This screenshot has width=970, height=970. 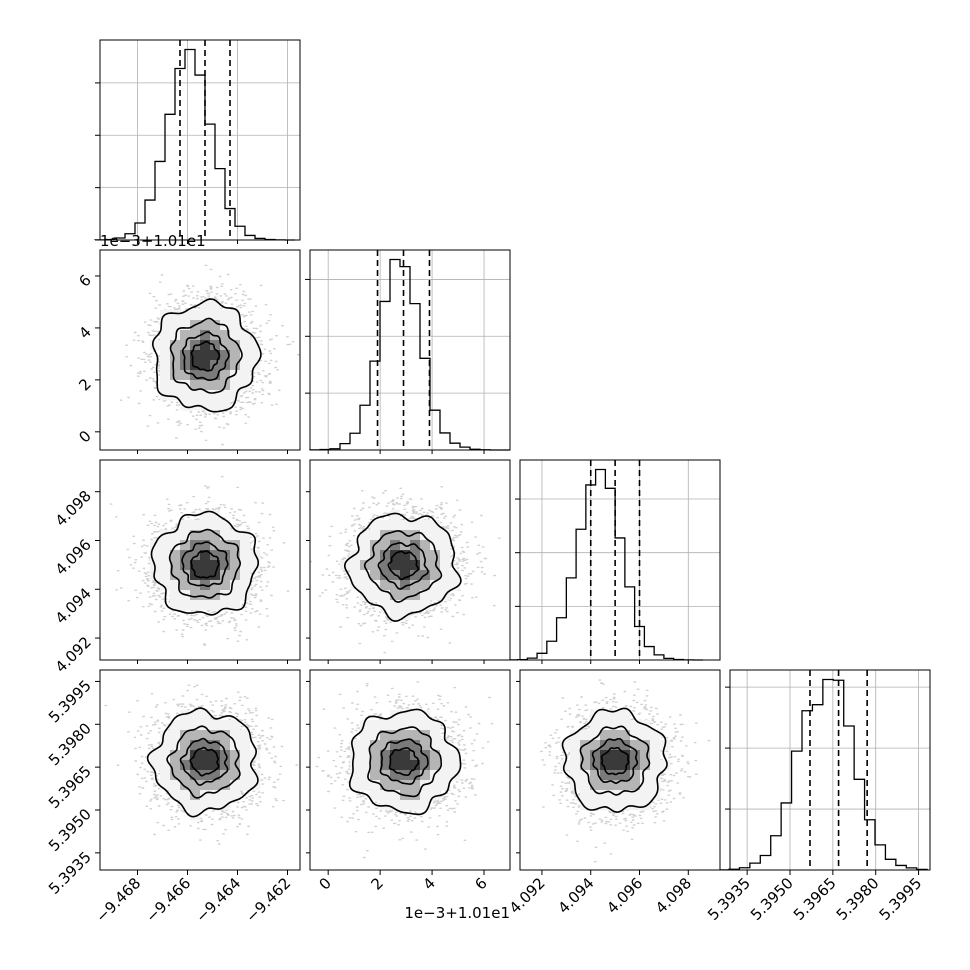 I want to click on scatter-panel-p3-p4, so click(x=620, y=770).